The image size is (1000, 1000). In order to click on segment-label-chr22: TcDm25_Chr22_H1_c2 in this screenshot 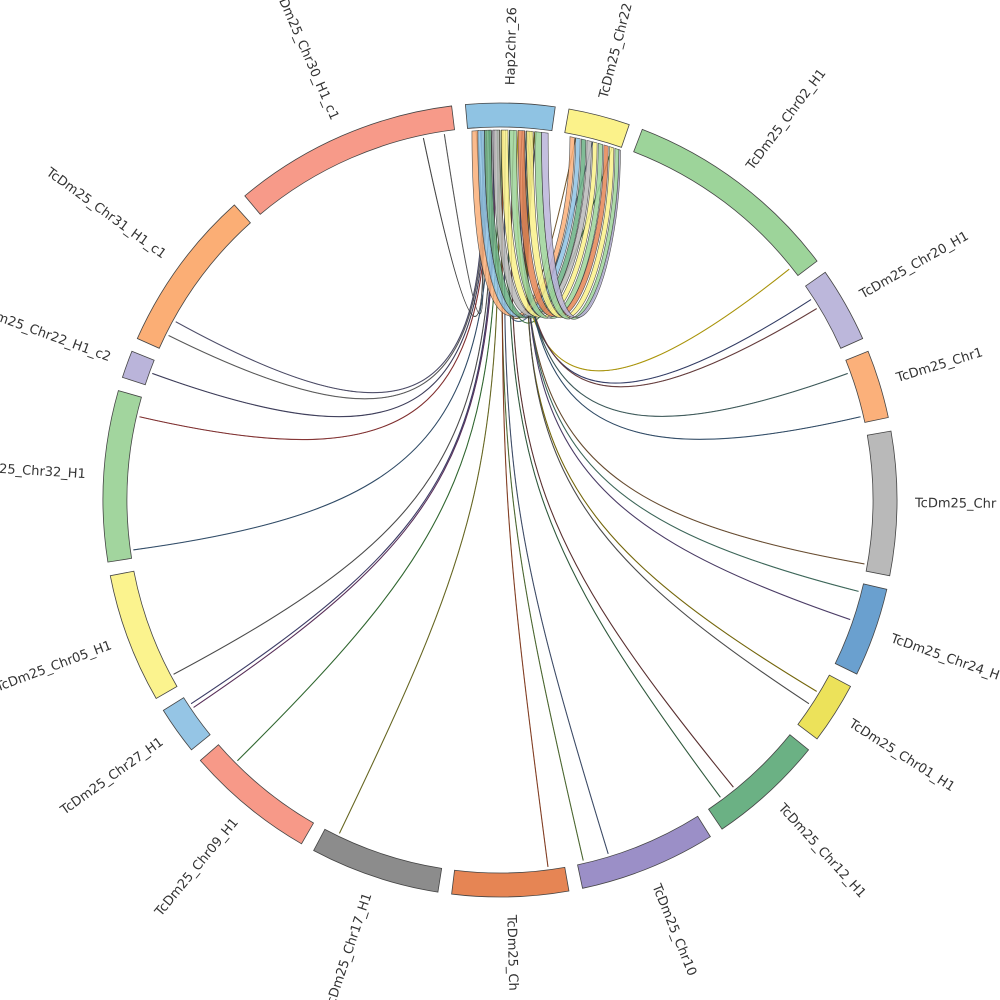, I will do `click(56, 333)`.